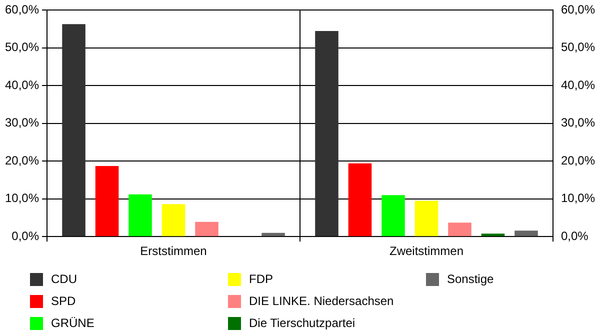 The height and width of the screenshot is (333, 600). Describe the element at coordinates (302, 323) in the screenshot. I see `legend-label: Die Tierschutzpartei` at that location.